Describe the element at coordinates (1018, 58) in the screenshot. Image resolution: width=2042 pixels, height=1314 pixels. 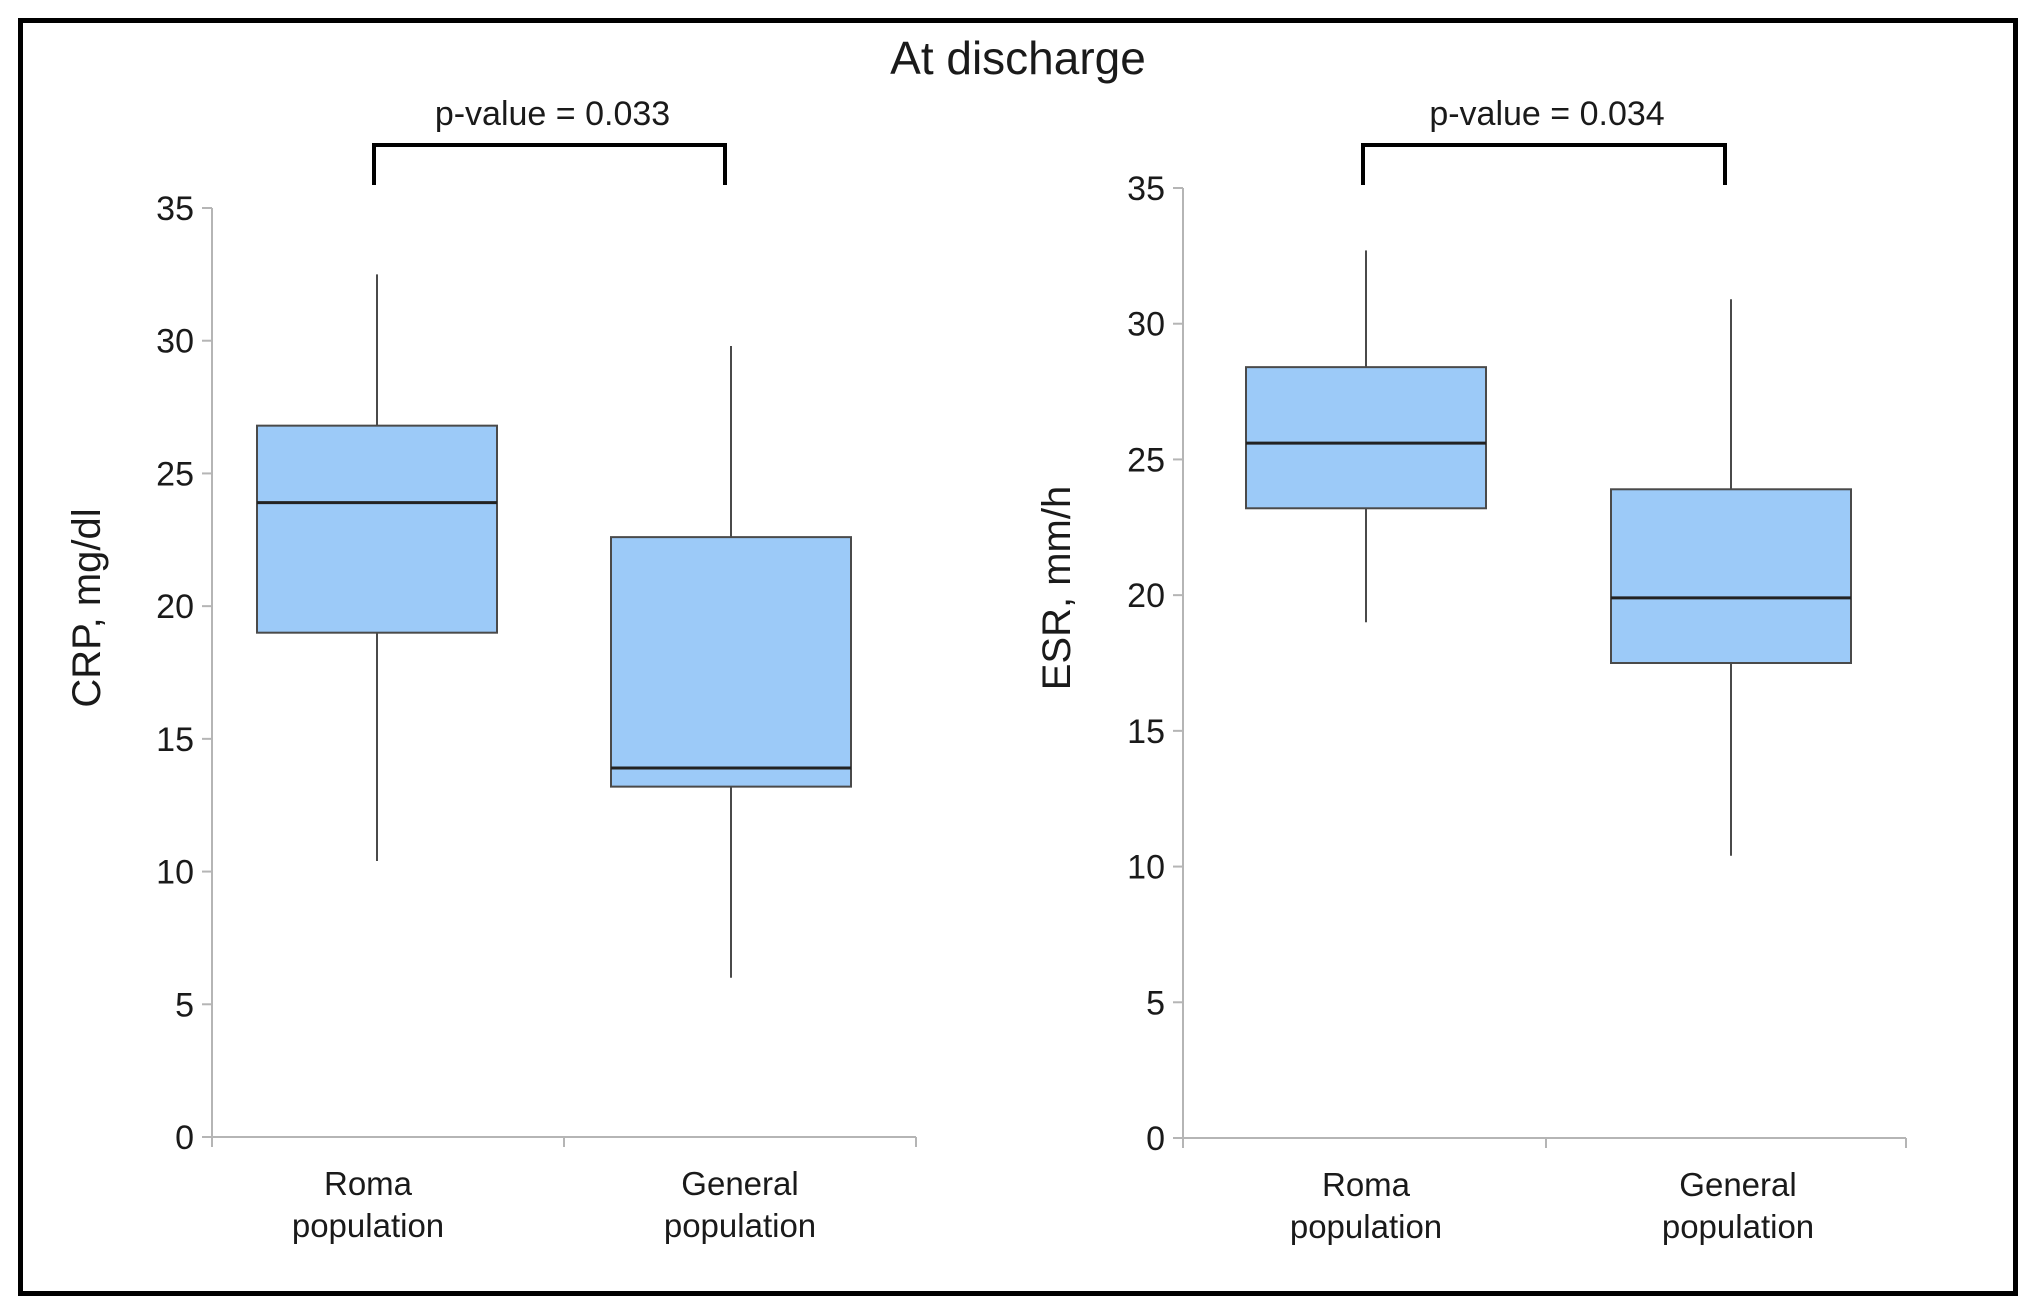
I see `figure-title: At discharge` at that location.